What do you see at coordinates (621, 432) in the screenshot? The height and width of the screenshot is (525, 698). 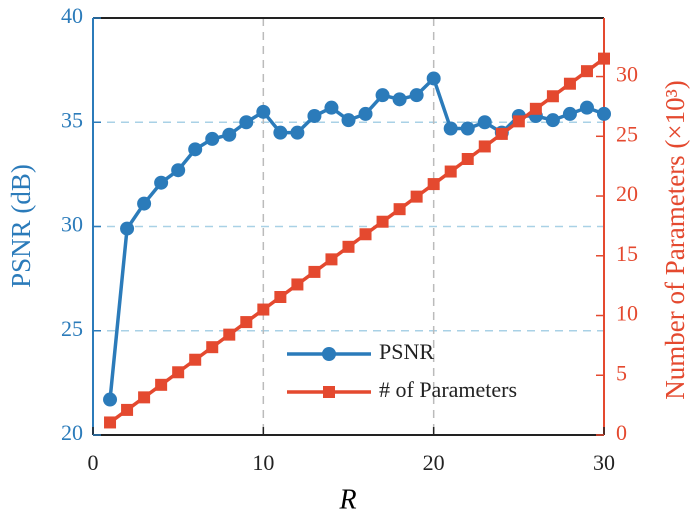 I see `y2-tick-label: 0` at bounding box center [621, 432].